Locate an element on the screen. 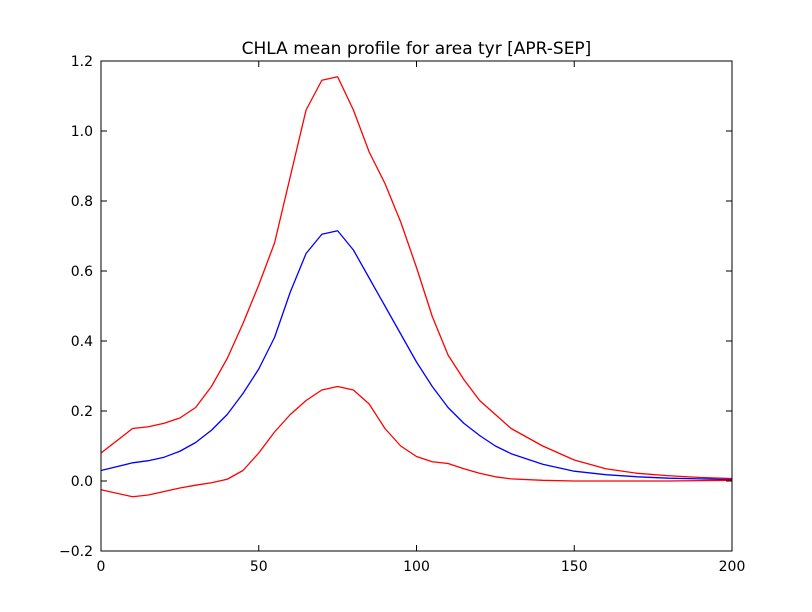 Image resolution: width=812 pixels, height=612 pixels. y-tick-label: 0.0 is located at coordinates (82, 482).